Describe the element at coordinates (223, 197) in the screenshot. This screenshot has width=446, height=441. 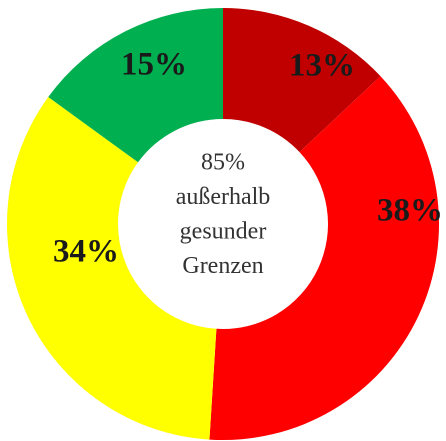
I see `center-label: außerhalb` at that location.